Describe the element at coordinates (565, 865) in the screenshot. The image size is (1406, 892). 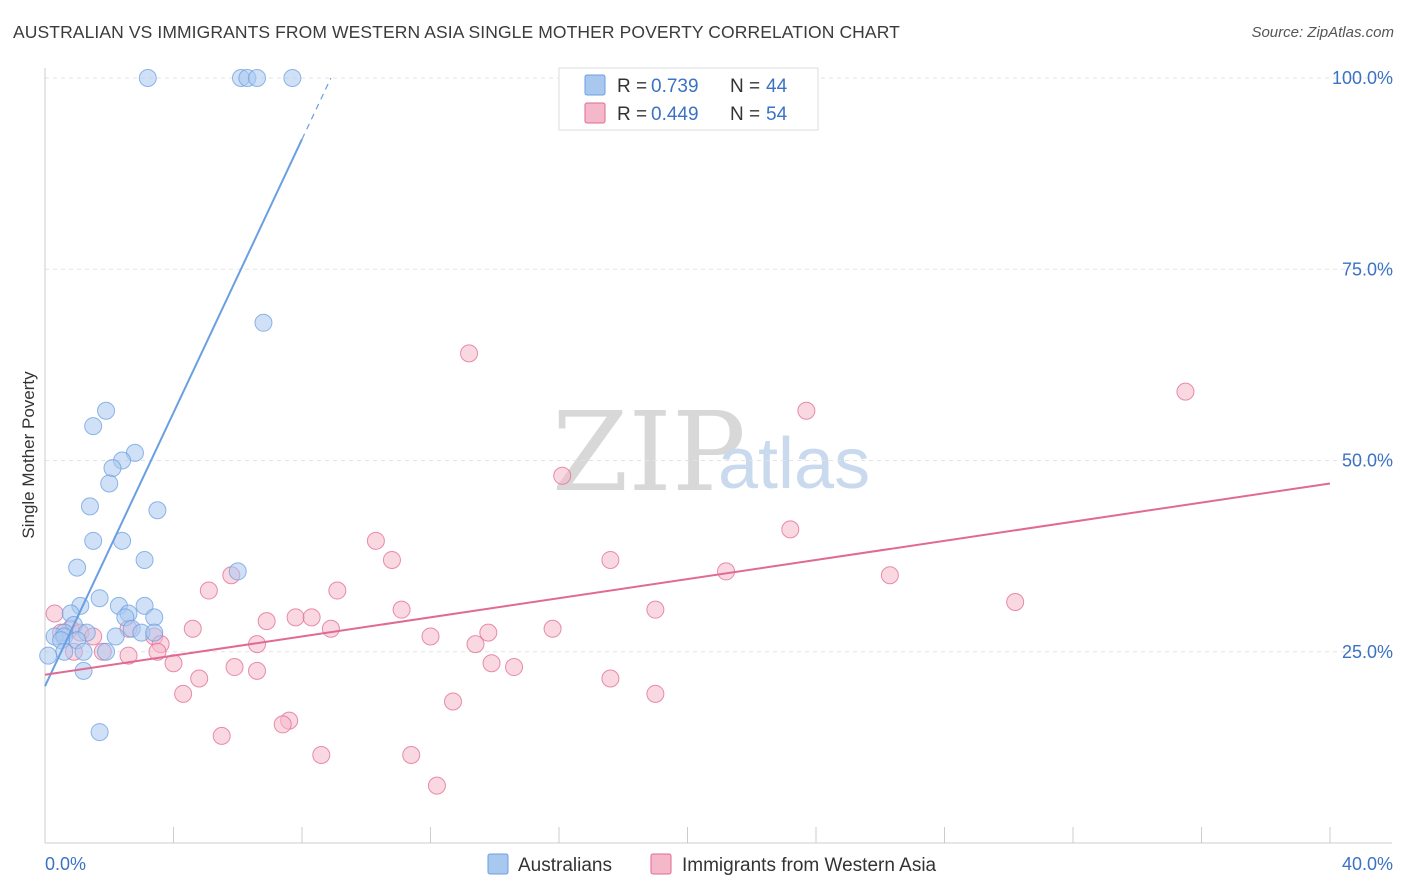
I see `series-legend-label-australians: Australians` at that location.